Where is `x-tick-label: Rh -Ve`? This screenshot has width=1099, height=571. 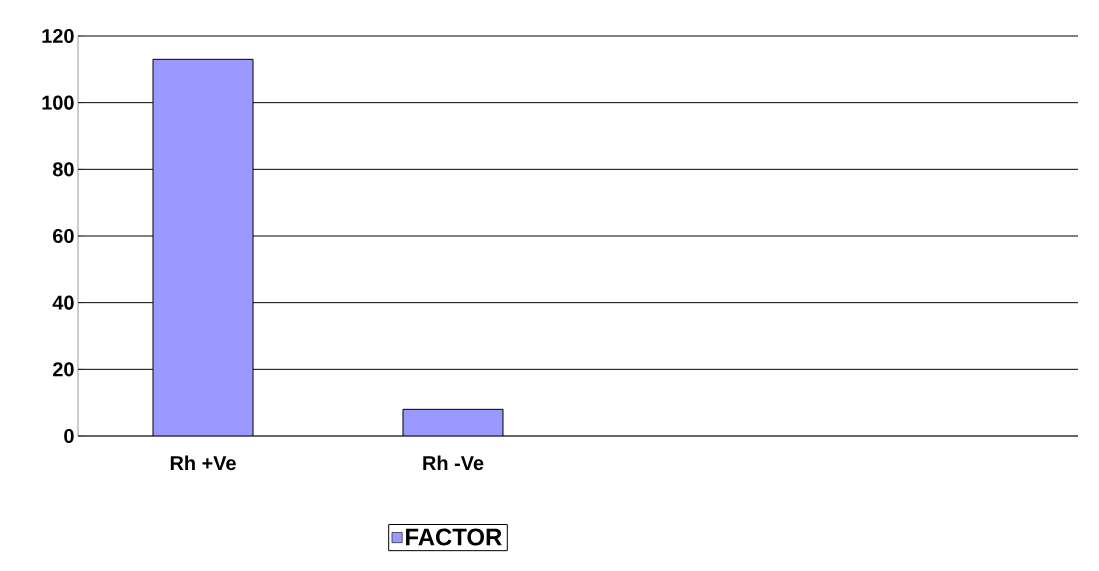
x-tick-label: Rh -Ve is located at coordinates (453, 463).